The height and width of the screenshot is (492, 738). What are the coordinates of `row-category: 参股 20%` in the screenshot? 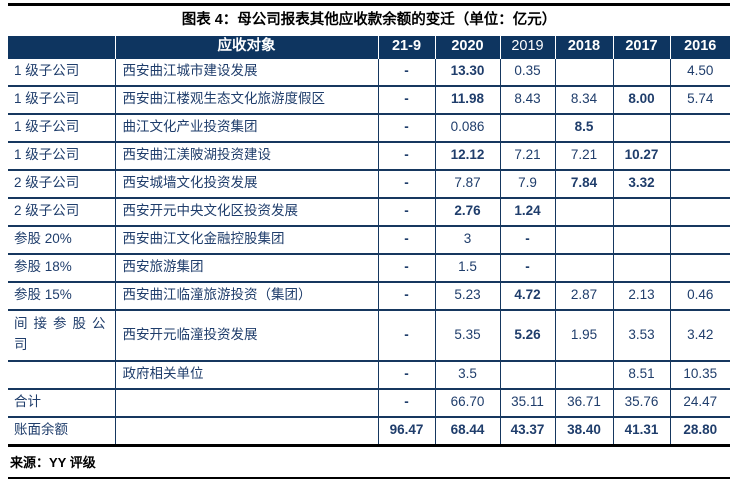 It's located at (61, 239).